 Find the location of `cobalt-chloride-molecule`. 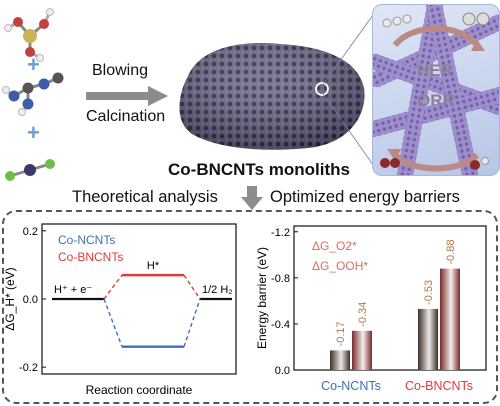

cobalt-chloride-molecule is located at coordinates (30, 170).